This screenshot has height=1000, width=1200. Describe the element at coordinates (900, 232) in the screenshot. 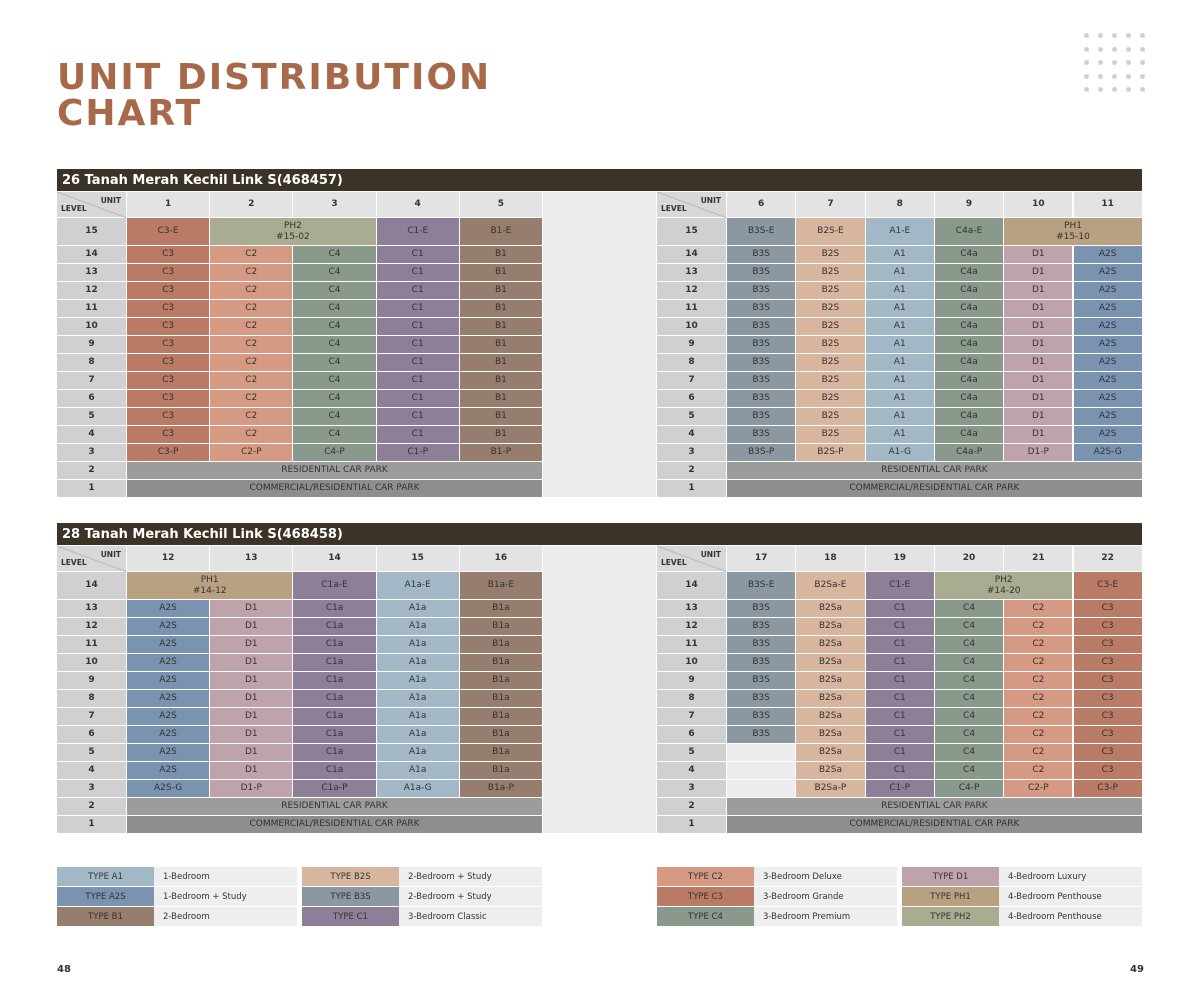

I see `unit-cell: A1-E` at that location.